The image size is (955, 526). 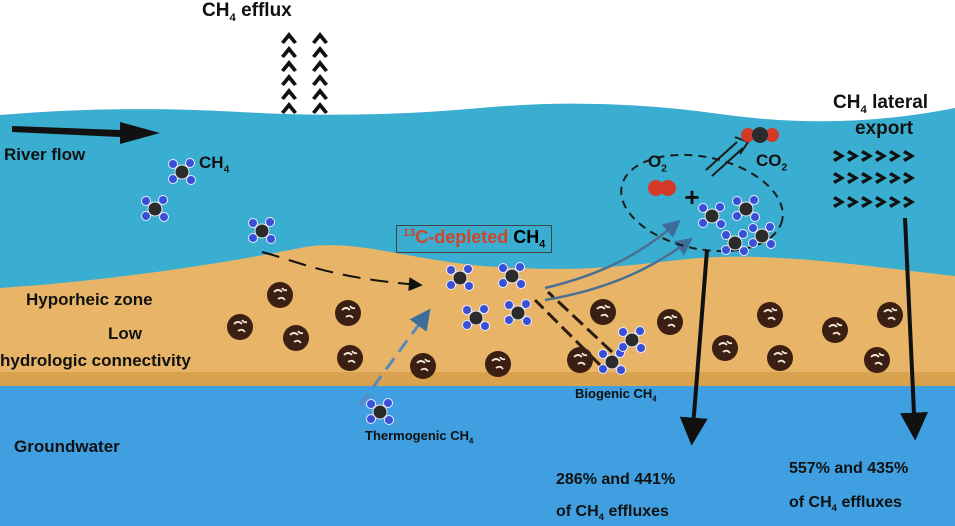 I want to click on low-label: Low, so click(x=125, y=333).